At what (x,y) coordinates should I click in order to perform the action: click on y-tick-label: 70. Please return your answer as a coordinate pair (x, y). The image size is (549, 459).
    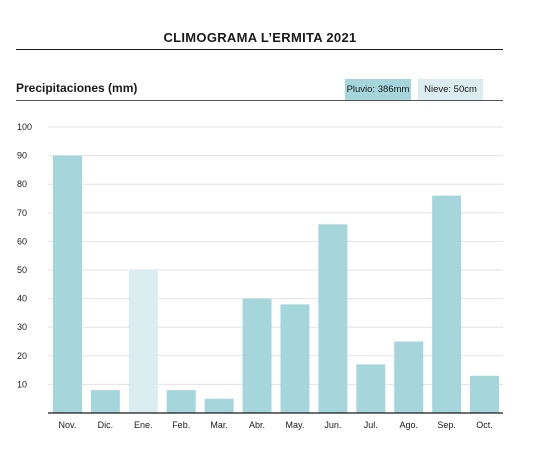
    Looking at the image, I should click on (22, 213).